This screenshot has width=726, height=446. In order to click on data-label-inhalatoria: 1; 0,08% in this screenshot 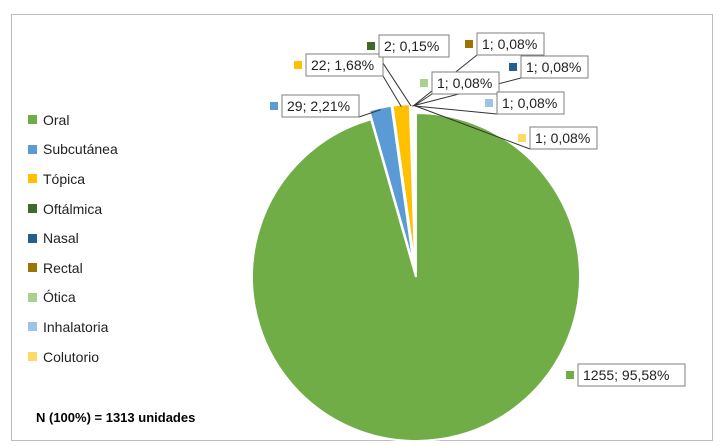, I will do `click(529, 103)`.